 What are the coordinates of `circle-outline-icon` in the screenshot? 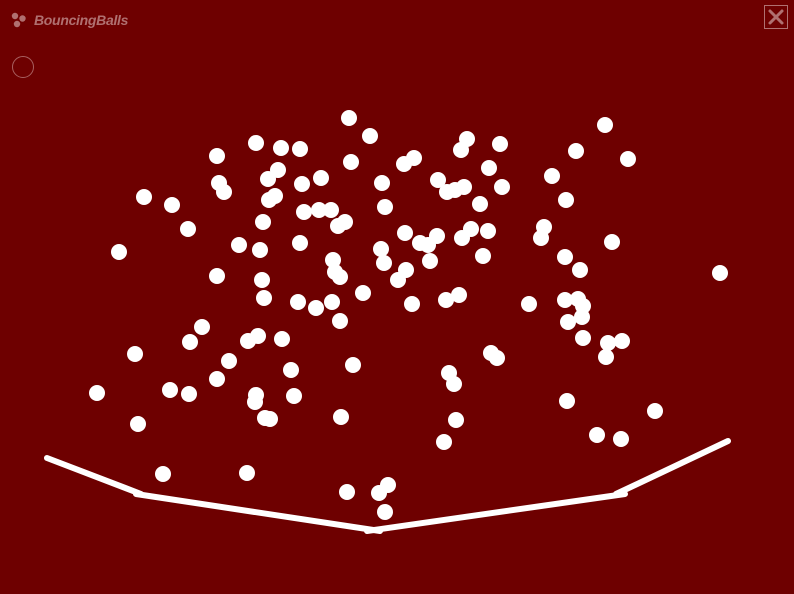 It's located at (23, 67).